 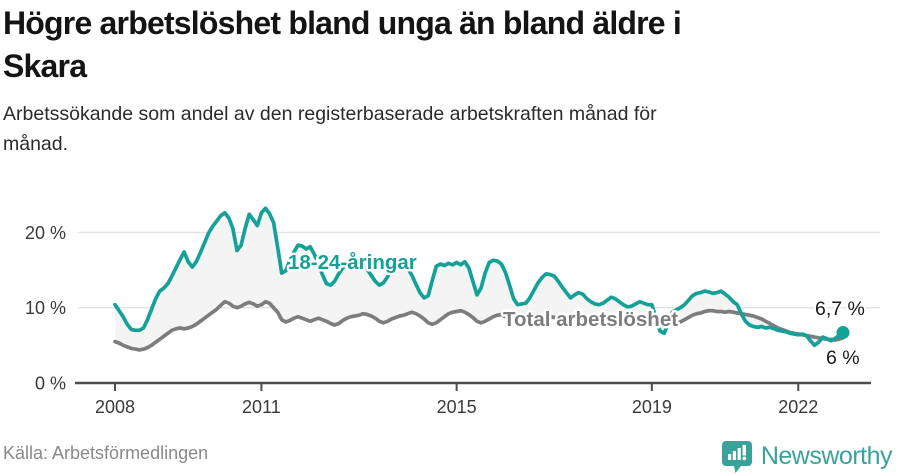 What do you see at coordinates (744, 458) in the screenshot?
I see `exclamation-dot` at bounding box center [744, 458].